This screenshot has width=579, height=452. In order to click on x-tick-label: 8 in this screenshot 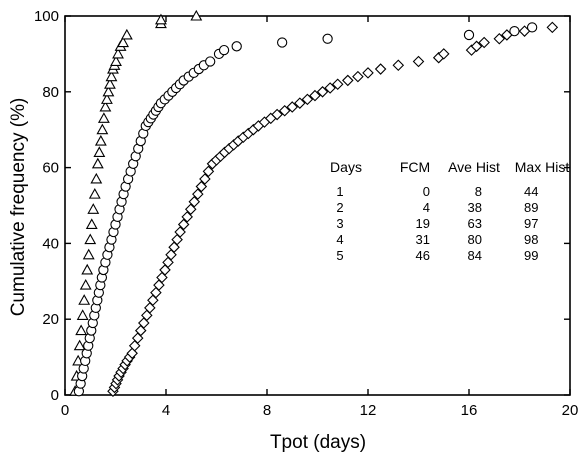, I will do `click(267, 410)`.